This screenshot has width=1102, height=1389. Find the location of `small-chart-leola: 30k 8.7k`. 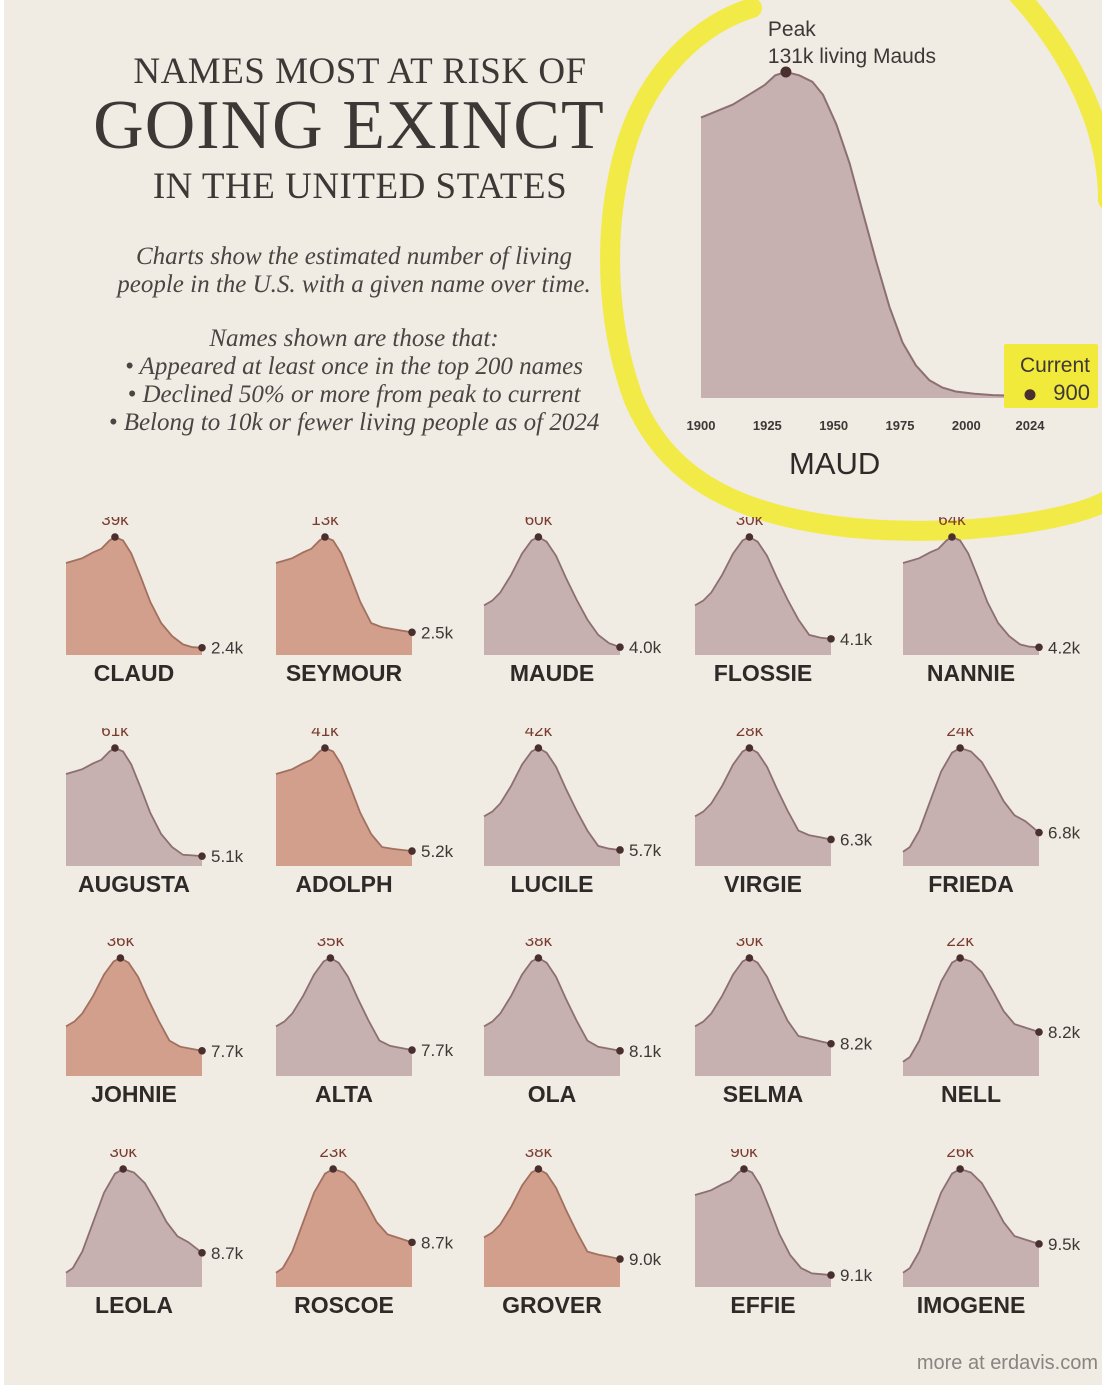

small-chart-leola: 30k 8.7k is located at coordinates (154, 1218).